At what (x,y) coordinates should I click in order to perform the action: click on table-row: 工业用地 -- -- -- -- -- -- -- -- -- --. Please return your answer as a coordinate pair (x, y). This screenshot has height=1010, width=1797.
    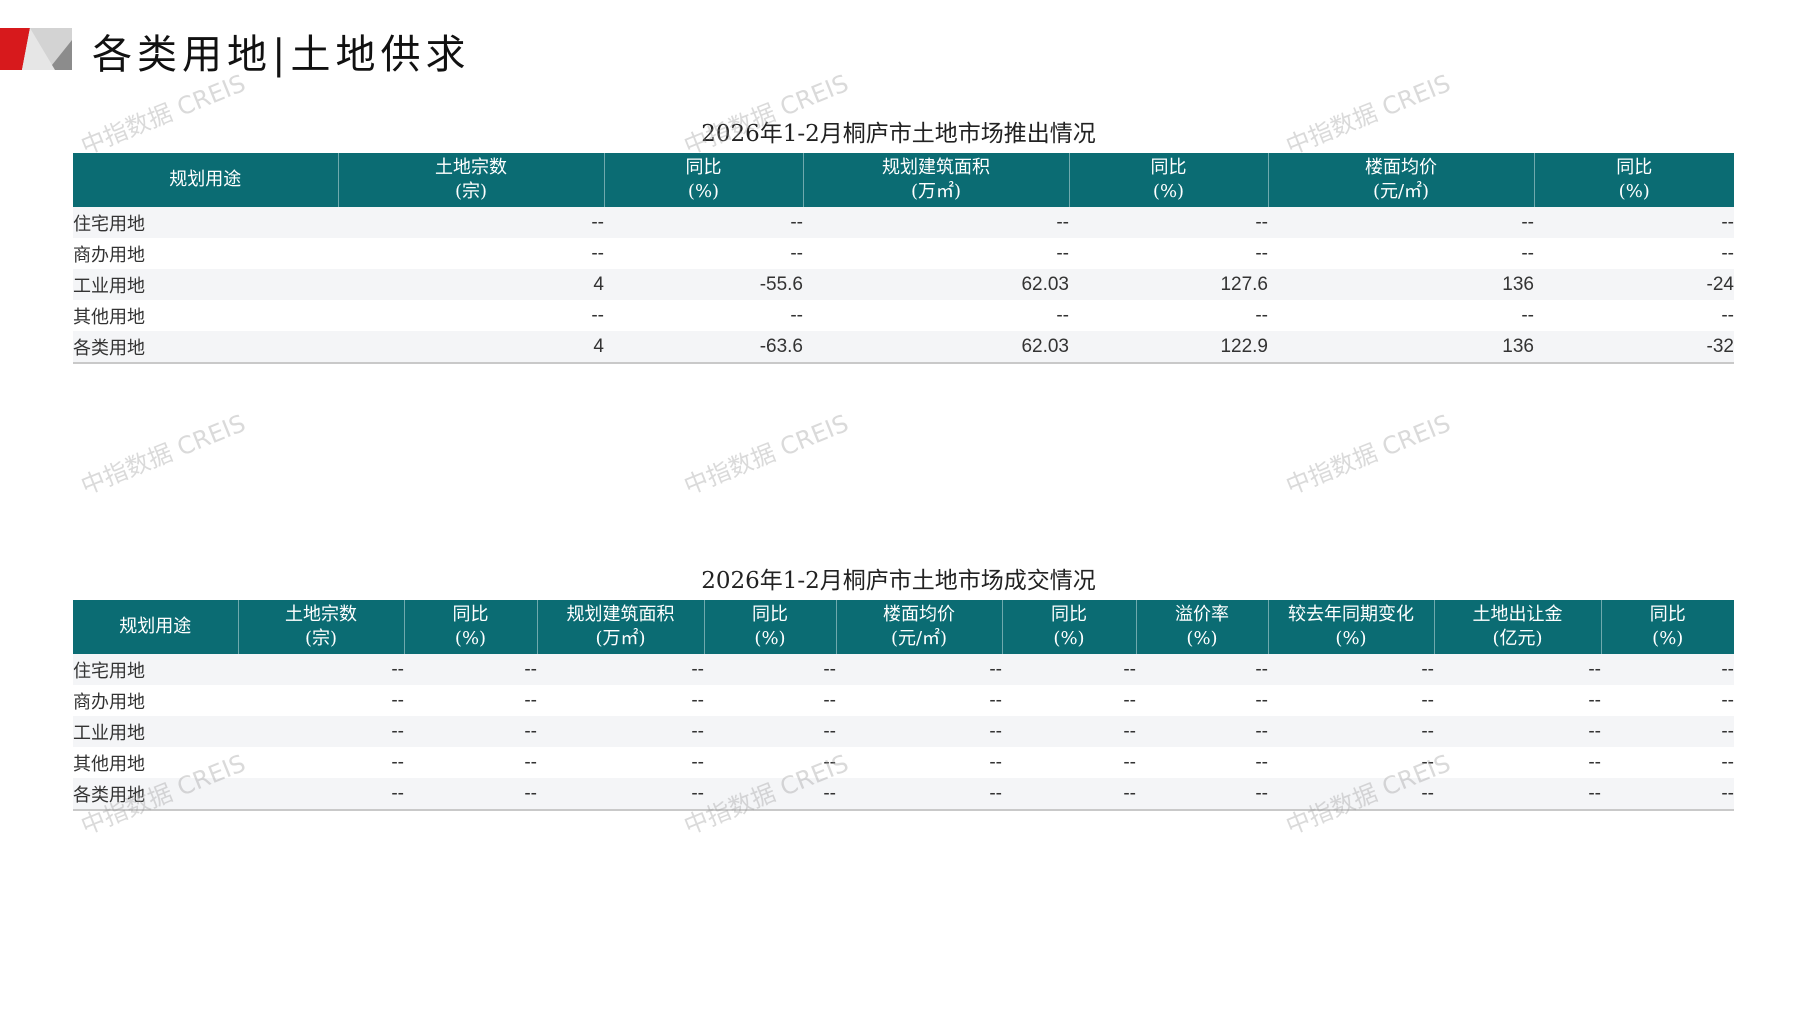
    Looking at the image, I should click on (903, 731).